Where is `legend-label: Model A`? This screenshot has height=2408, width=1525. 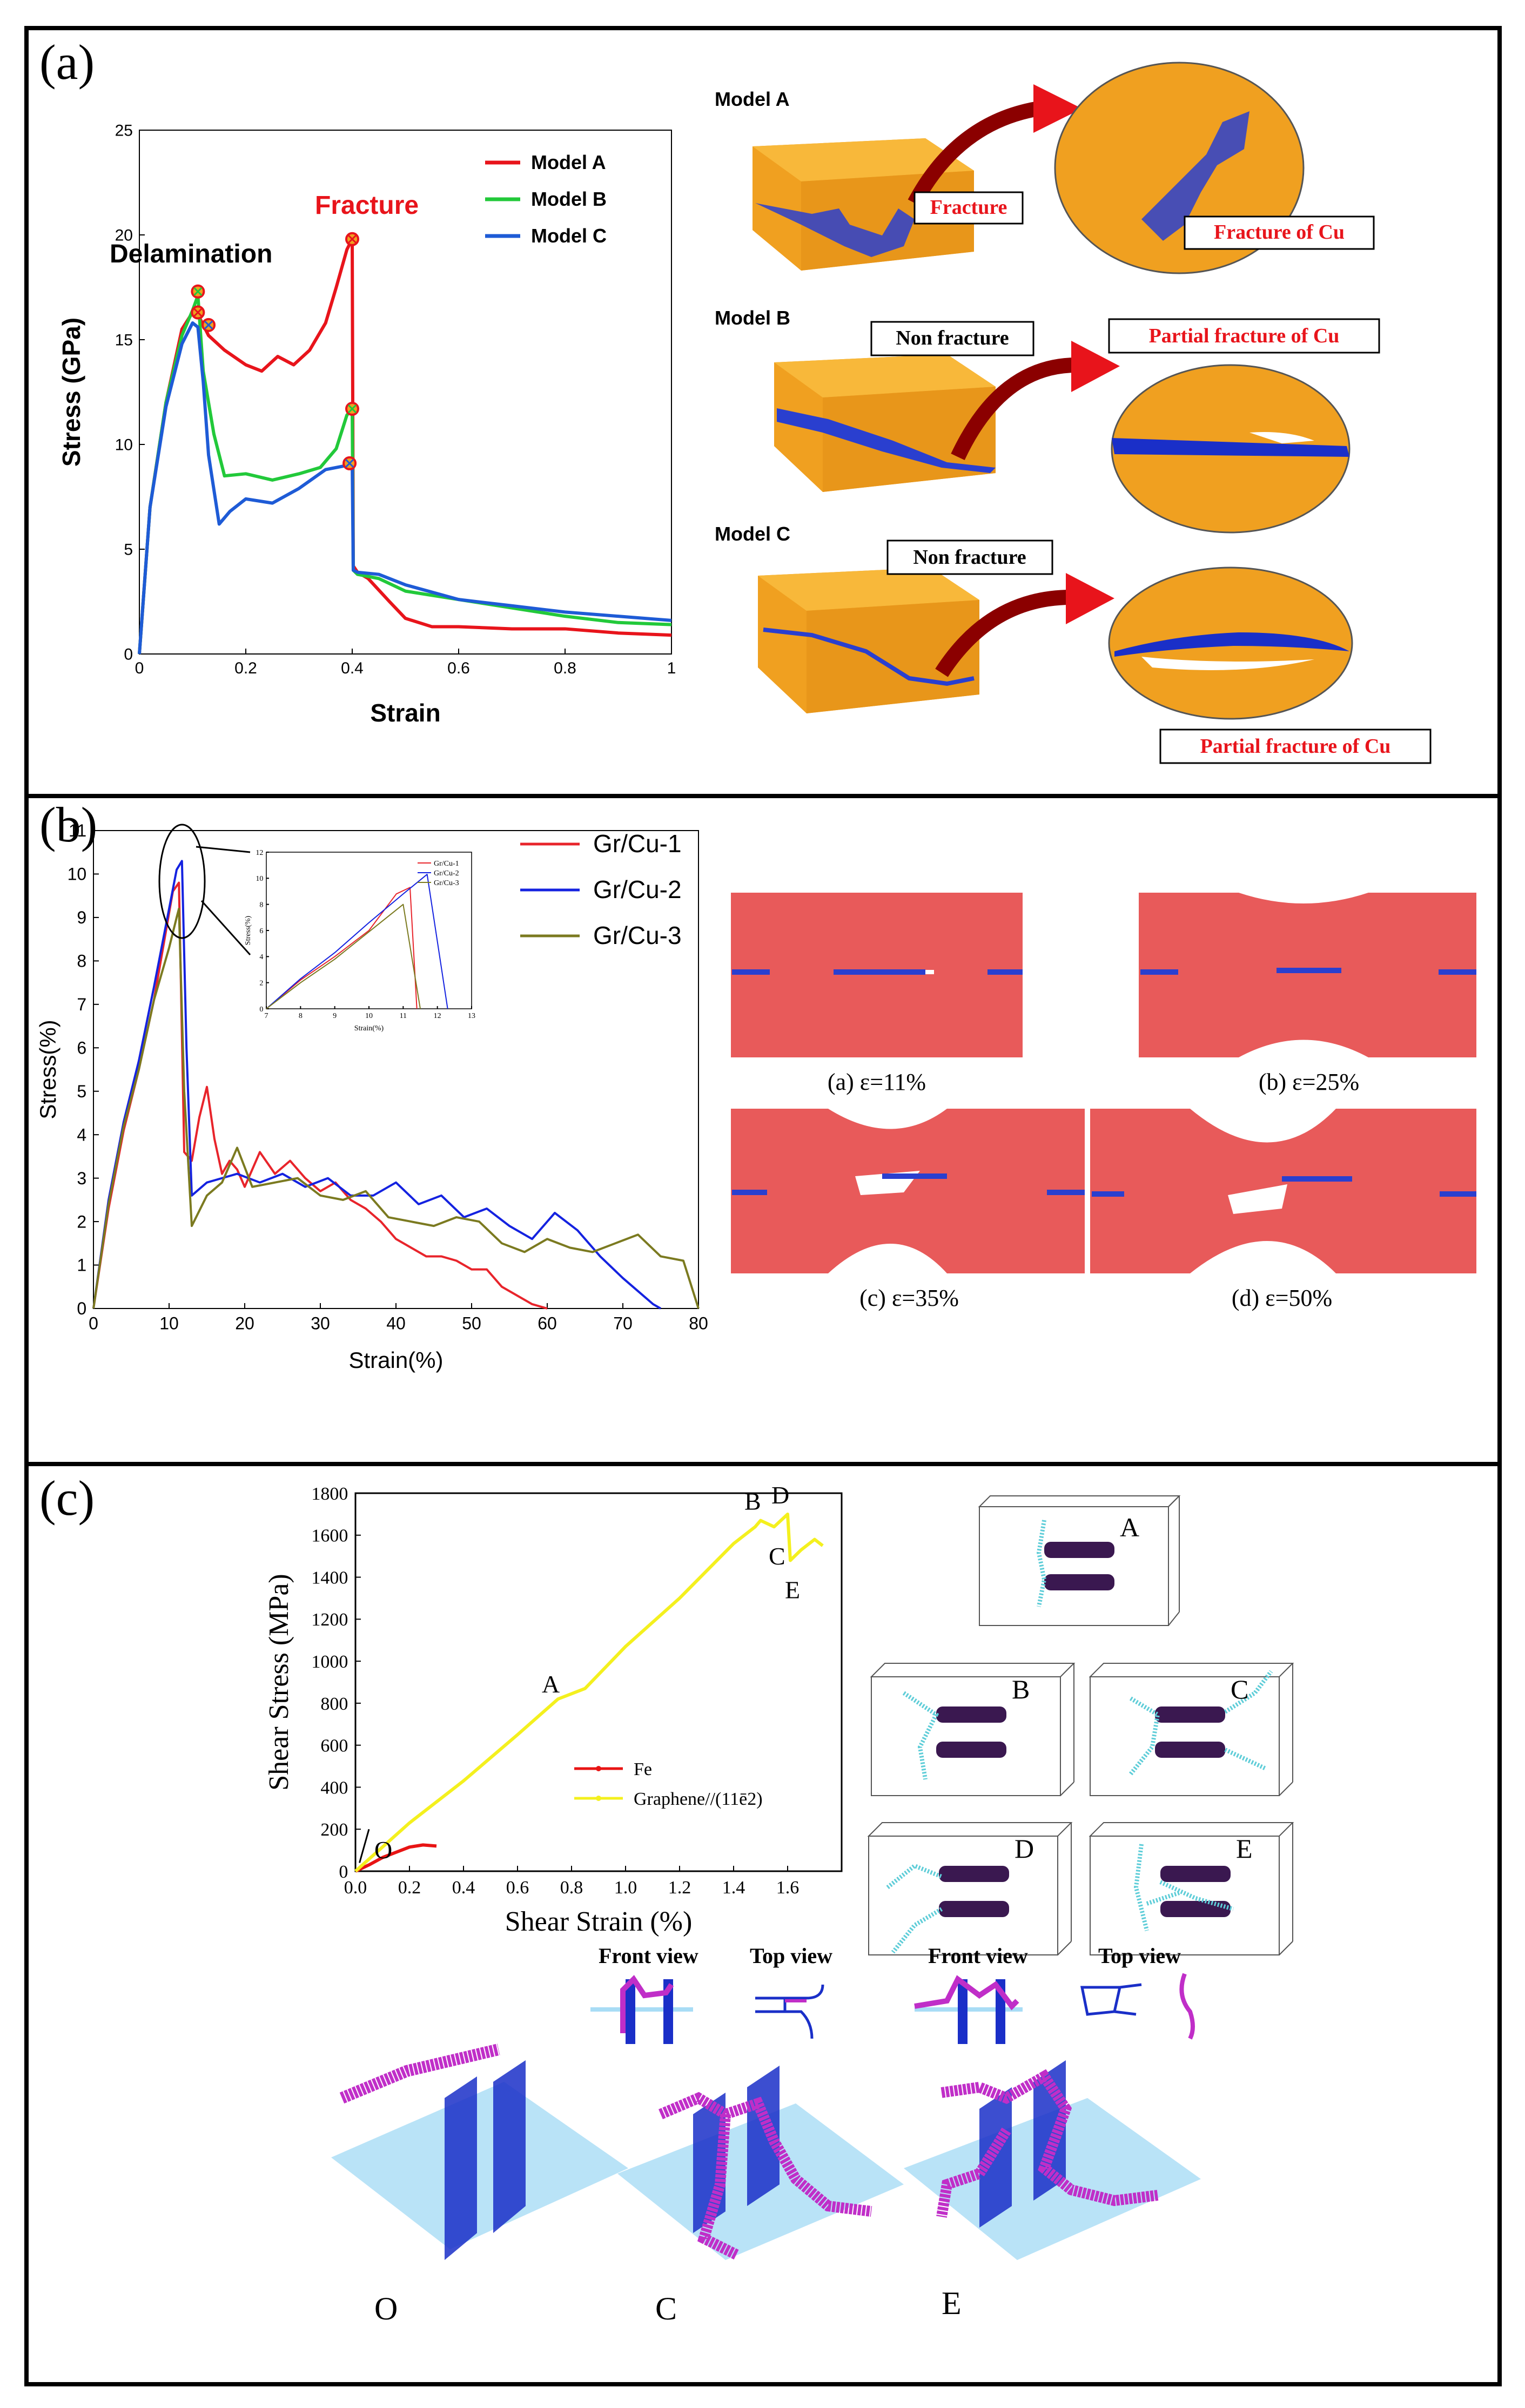
legend-label: Model A is located at coordinates (568, 162).